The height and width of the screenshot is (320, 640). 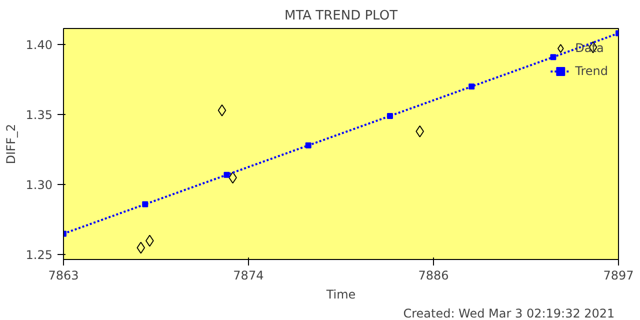 I want to click on y-axis-title: DIFF_2, so click(x=11, y=144).